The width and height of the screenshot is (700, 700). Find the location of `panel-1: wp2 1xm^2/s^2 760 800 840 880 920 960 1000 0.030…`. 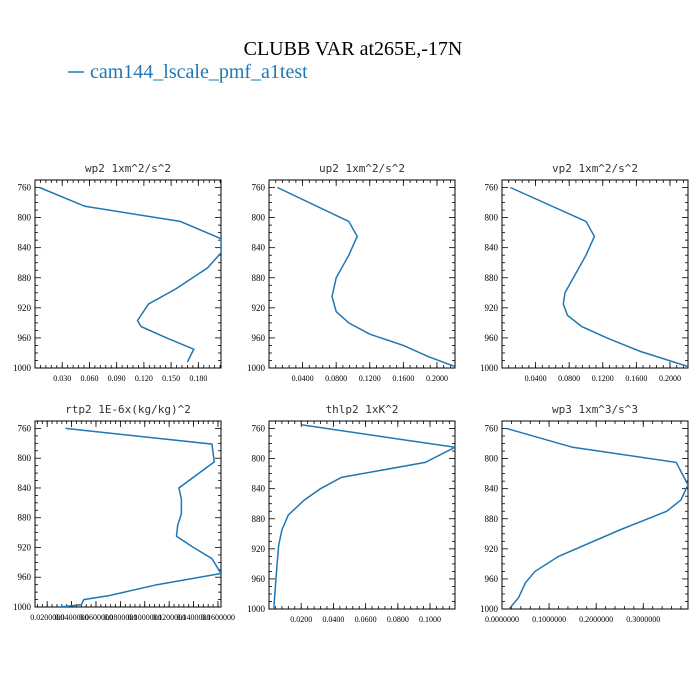

panel-1: wp2 1xm^2/s^2 760 800 840 880 920 960 1000 0.030… is located at coordinates (117, 272).